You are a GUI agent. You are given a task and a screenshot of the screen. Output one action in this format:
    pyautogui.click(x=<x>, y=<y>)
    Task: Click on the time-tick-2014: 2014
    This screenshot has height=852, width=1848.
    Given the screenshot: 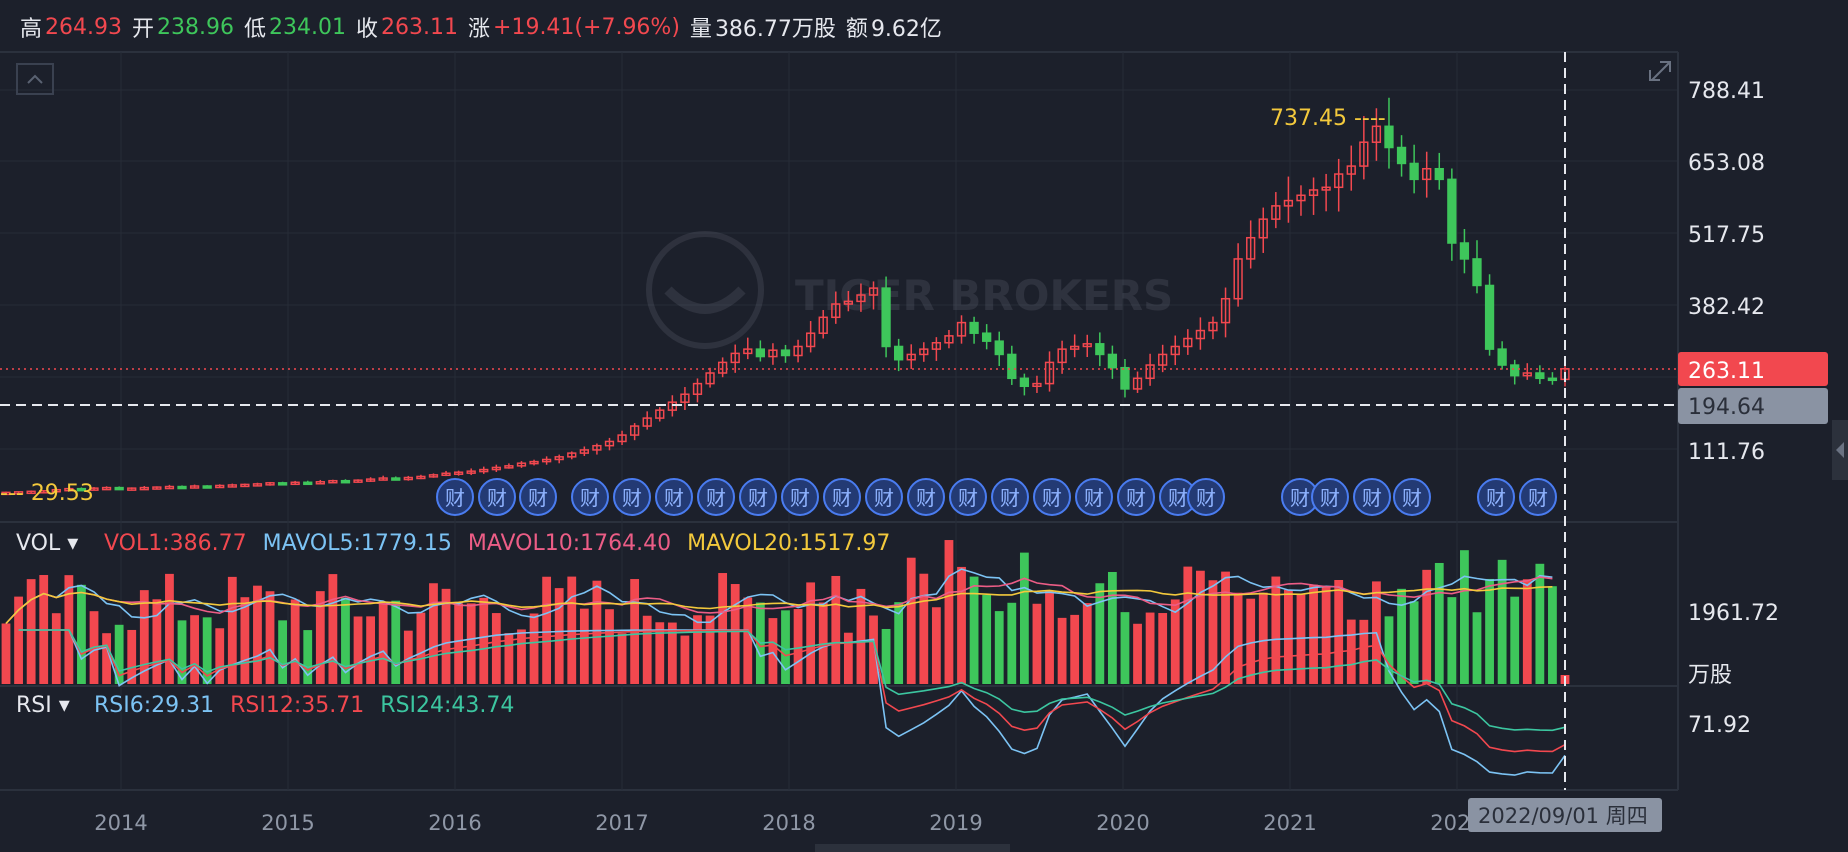 What is the action you would take?
    pyautogui.click(x=120, y=823)
    